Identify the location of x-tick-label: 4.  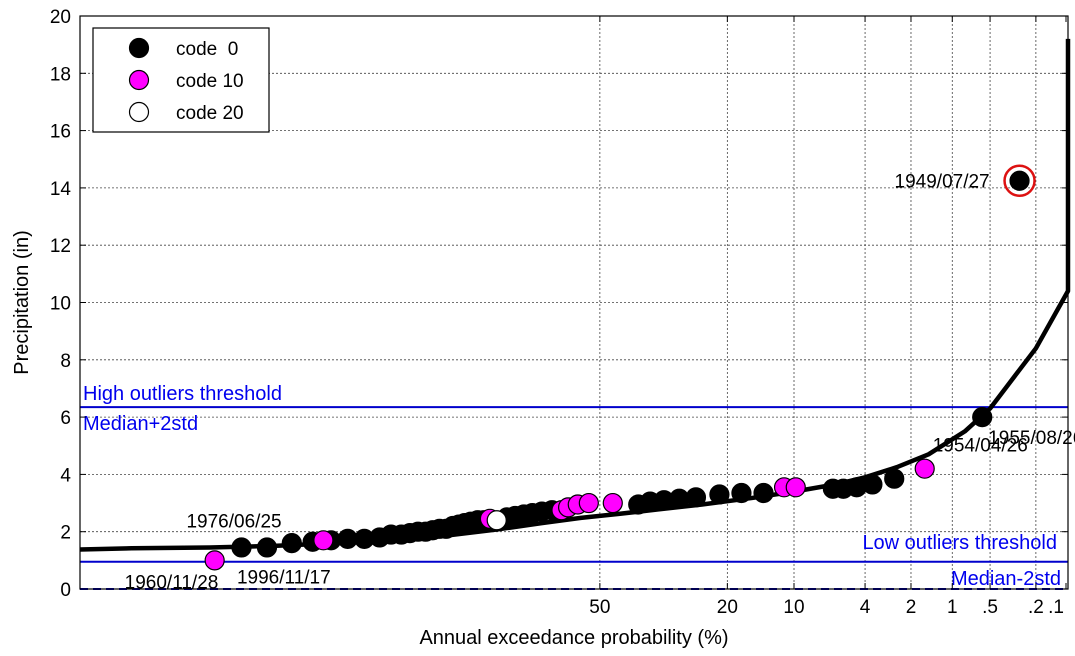
(865, 607).